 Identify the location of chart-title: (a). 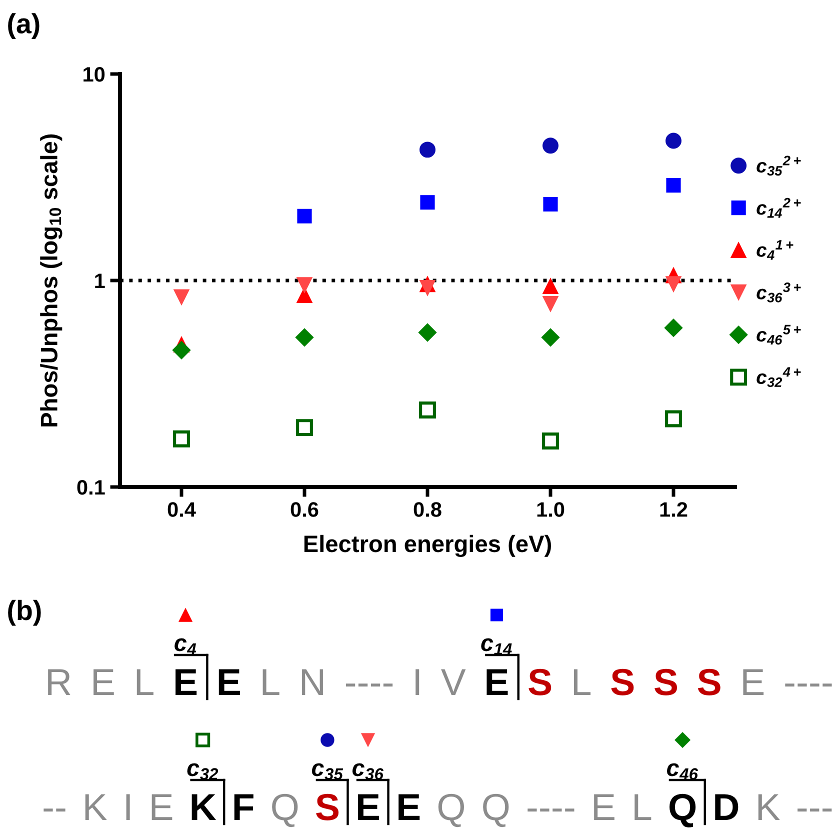
(24, 26).